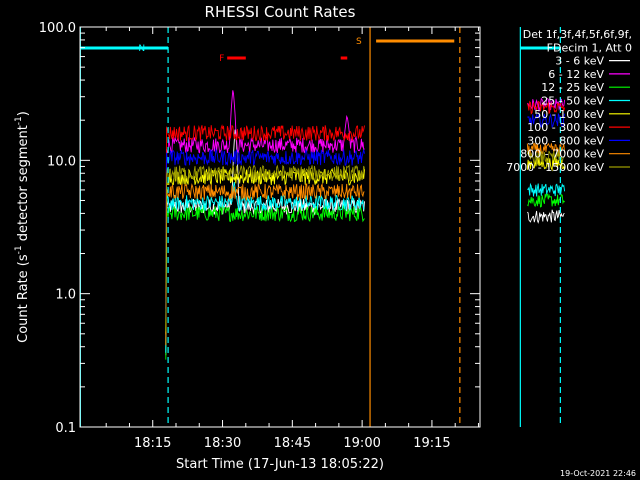 This screenshot has width=640, height=480. Describe the element at coordinates (61, 161) in the screenshot. I see `y-tick-label: 10.0` at that location.